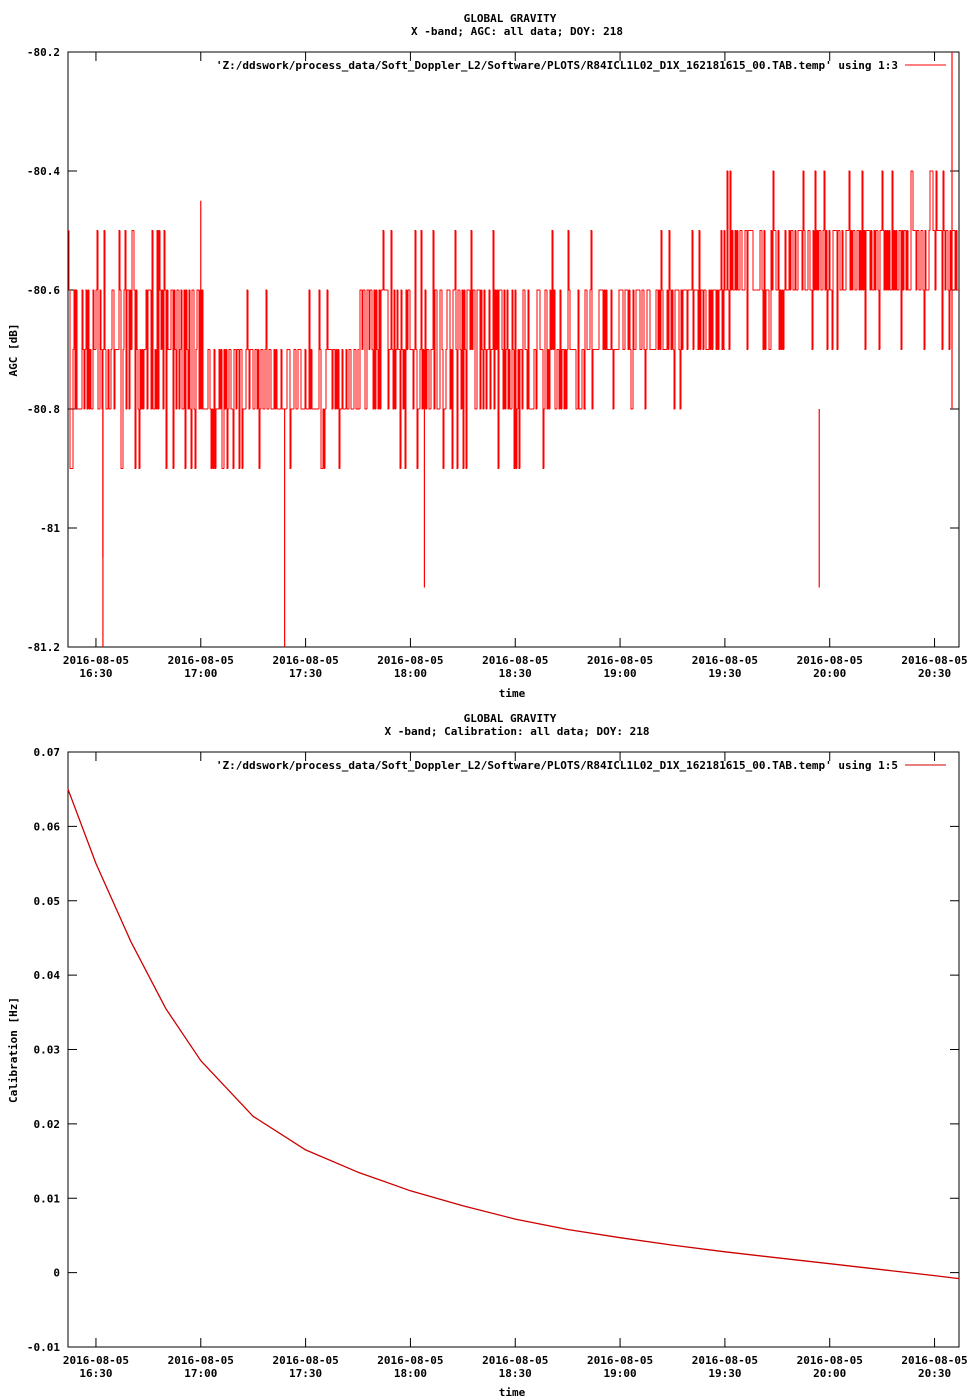 The width and height of the screenshot is (980, 1400). I want to click on cal-chart-subtitle: X -band; Calibration: all data; DOY: 218, so click(517, 731).